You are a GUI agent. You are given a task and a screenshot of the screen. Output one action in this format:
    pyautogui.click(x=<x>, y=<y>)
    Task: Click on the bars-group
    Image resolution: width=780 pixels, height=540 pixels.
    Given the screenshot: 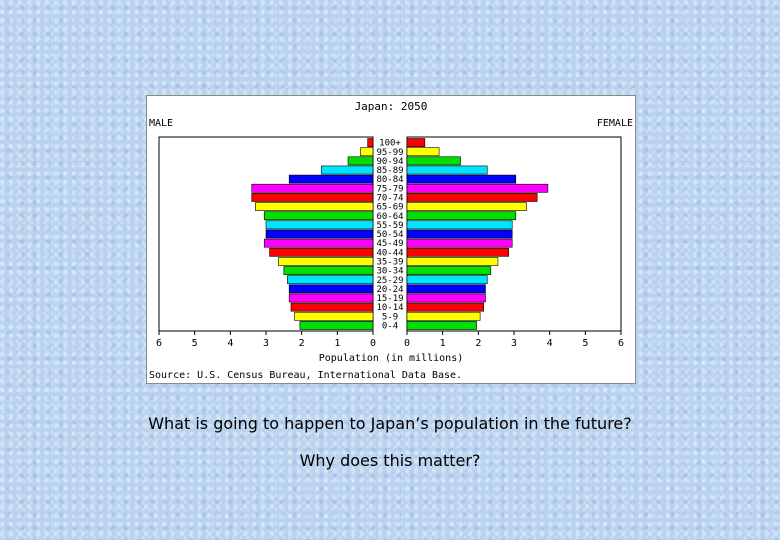 What is the action you would take?
    pyautogui.click(x=400, y=234)
    